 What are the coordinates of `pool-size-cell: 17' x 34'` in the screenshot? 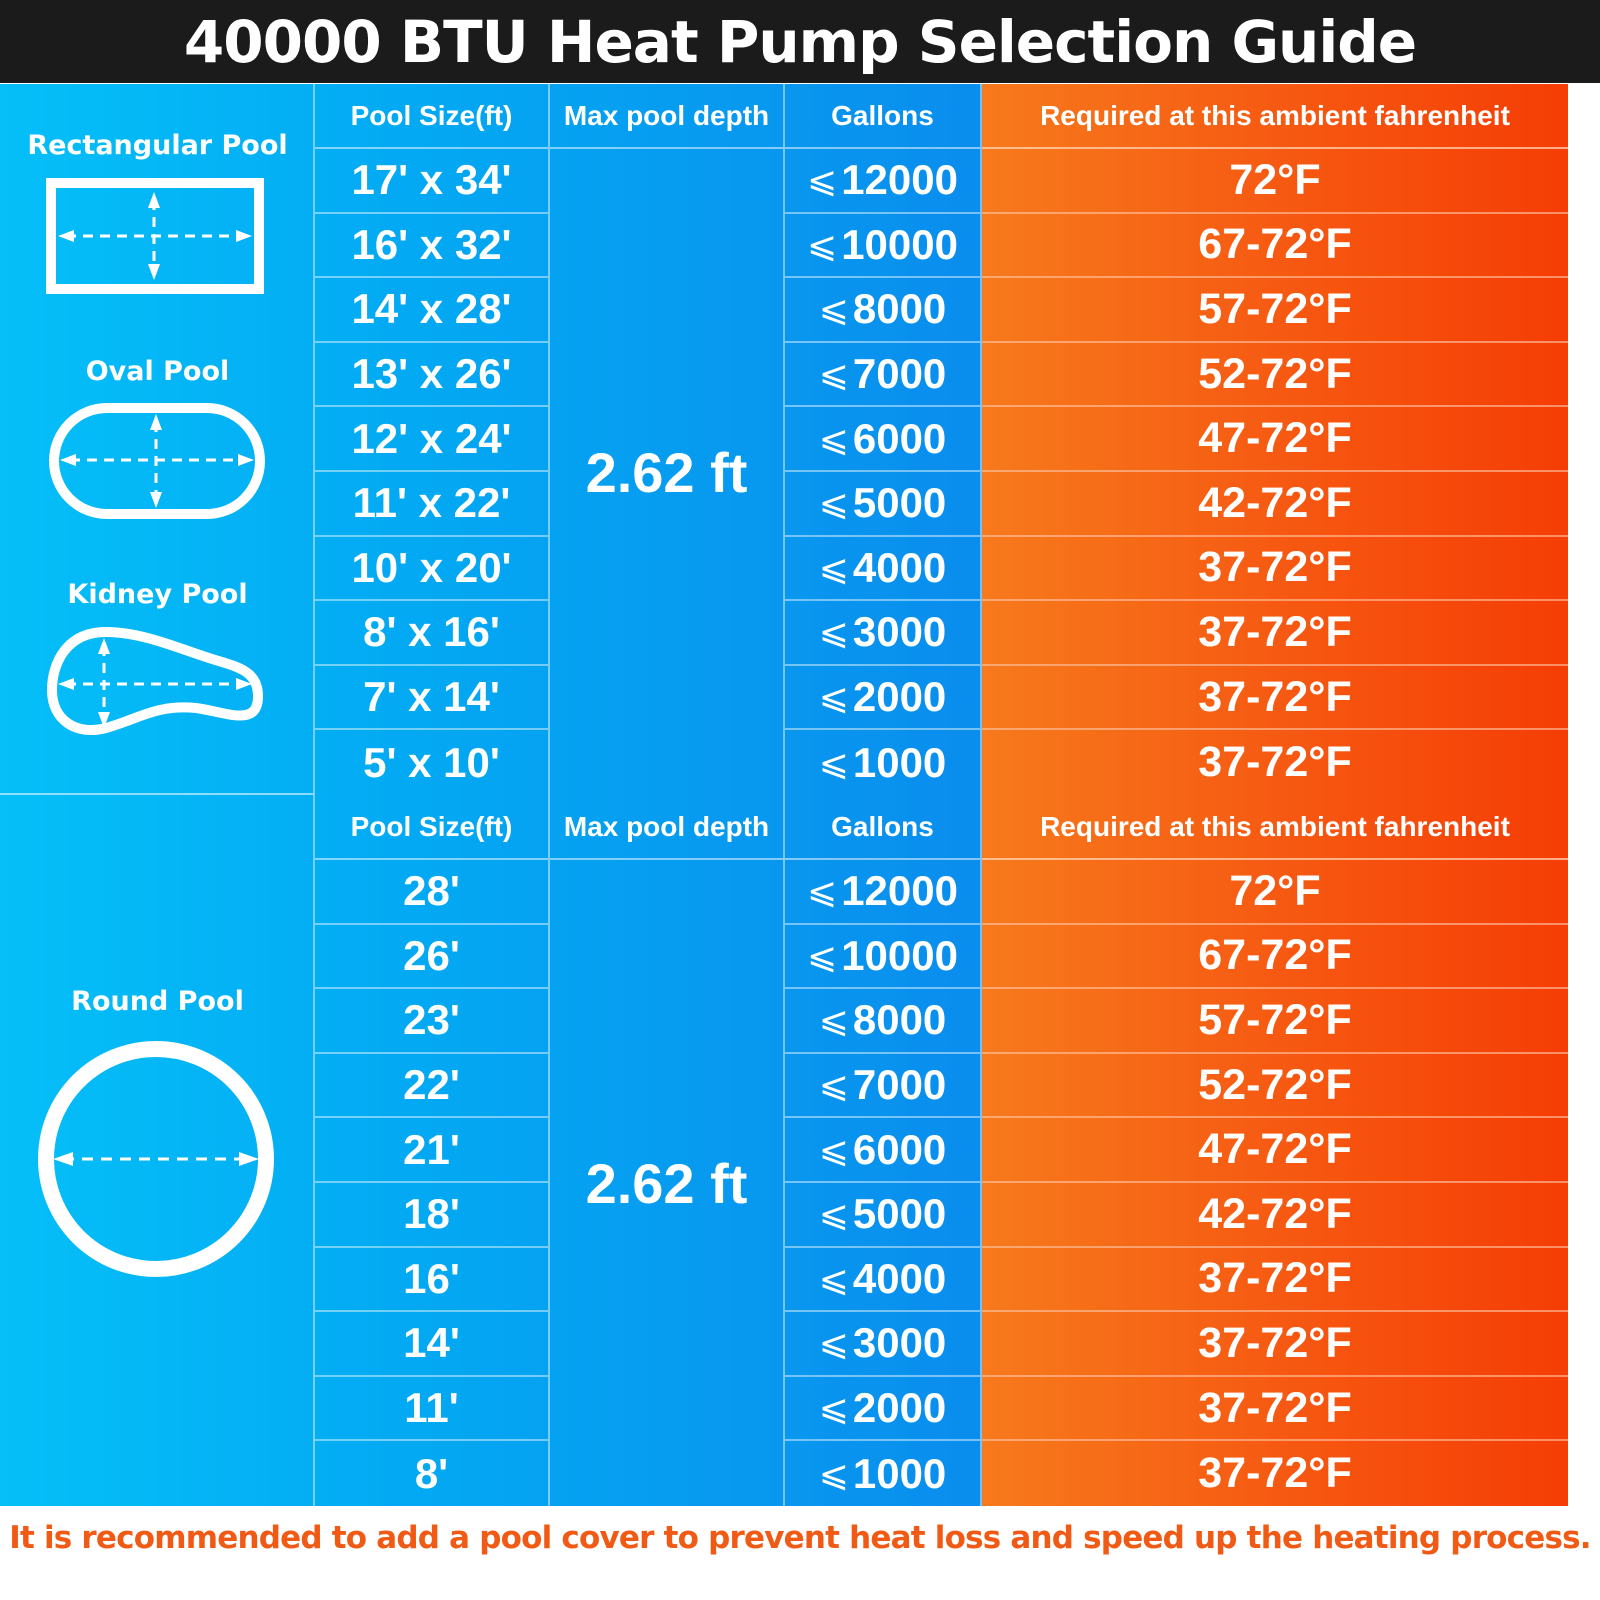 It's located at (432, 181).